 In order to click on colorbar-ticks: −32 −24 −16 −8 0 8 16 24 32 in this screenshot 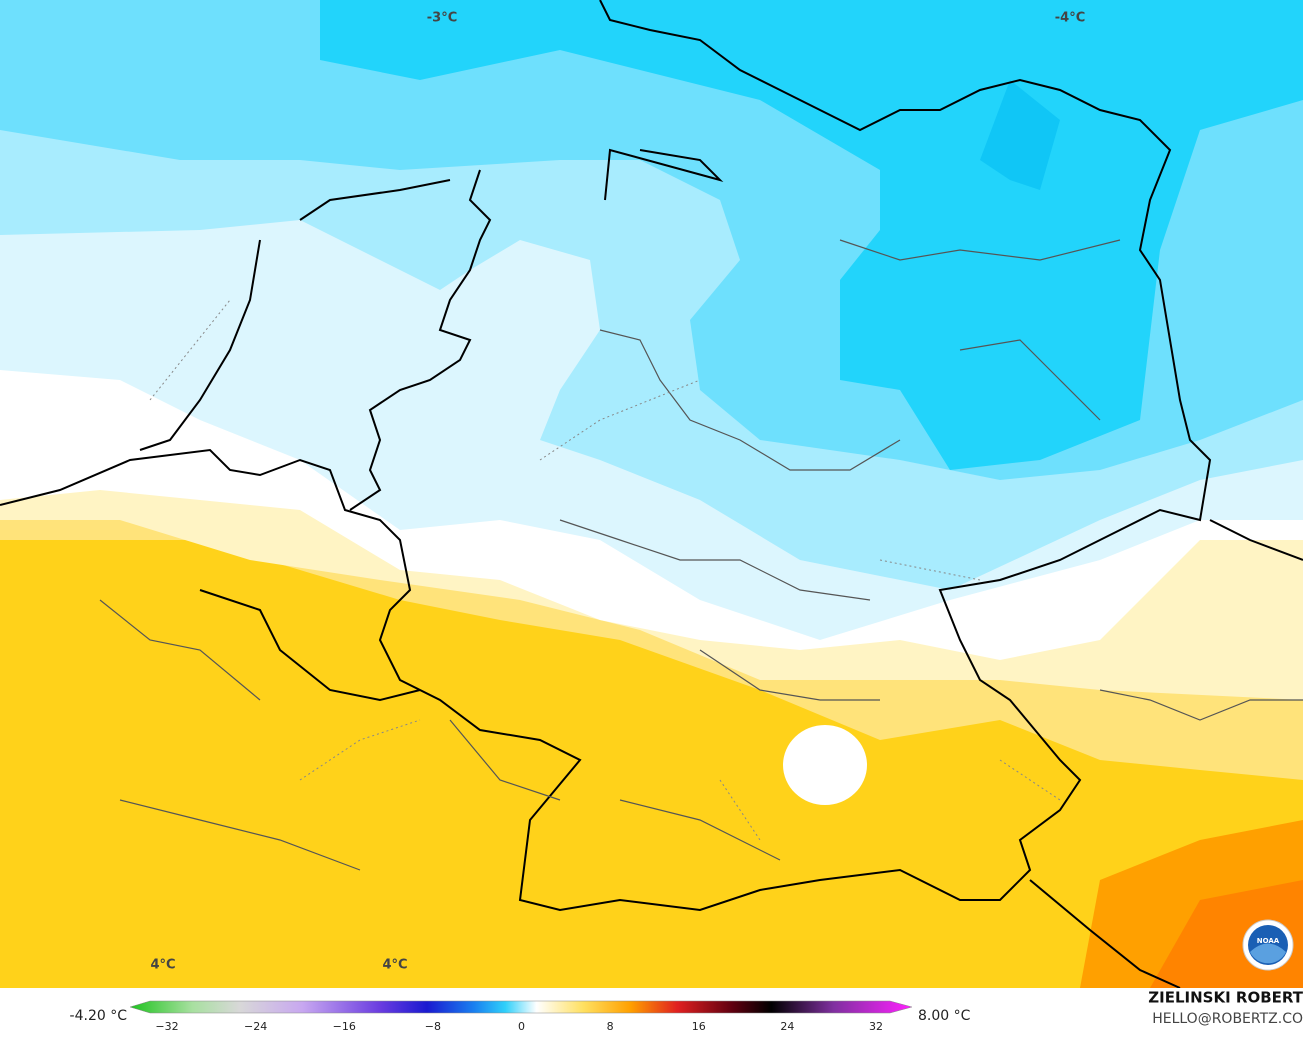, I will do `click(519, 1026)`.